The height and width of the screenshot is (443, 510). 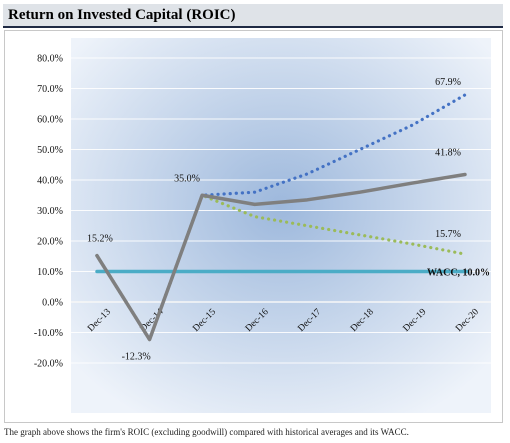 What do you see at coordinates (448, 153) in the screenshot?
I see `data-label: 41.8%` at bounding box center [448, 153].